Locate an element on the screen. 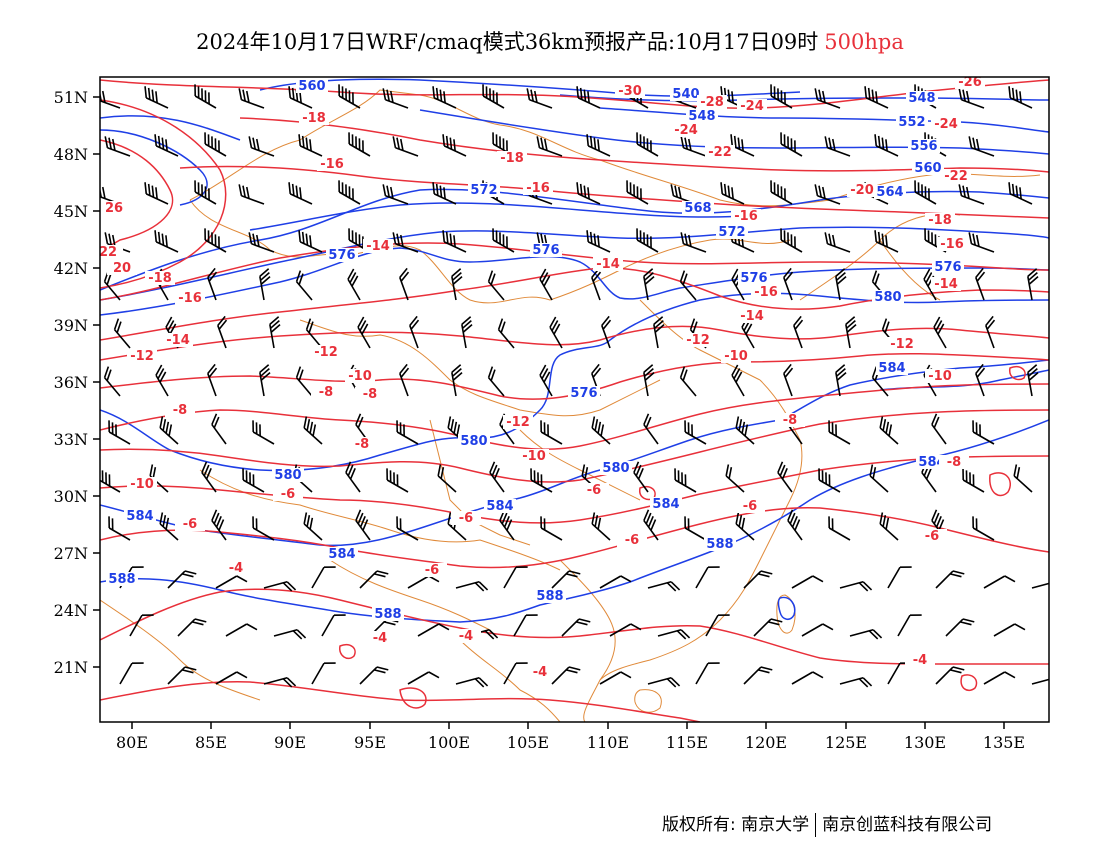  footer-separator is located at coordinates (816, 825).